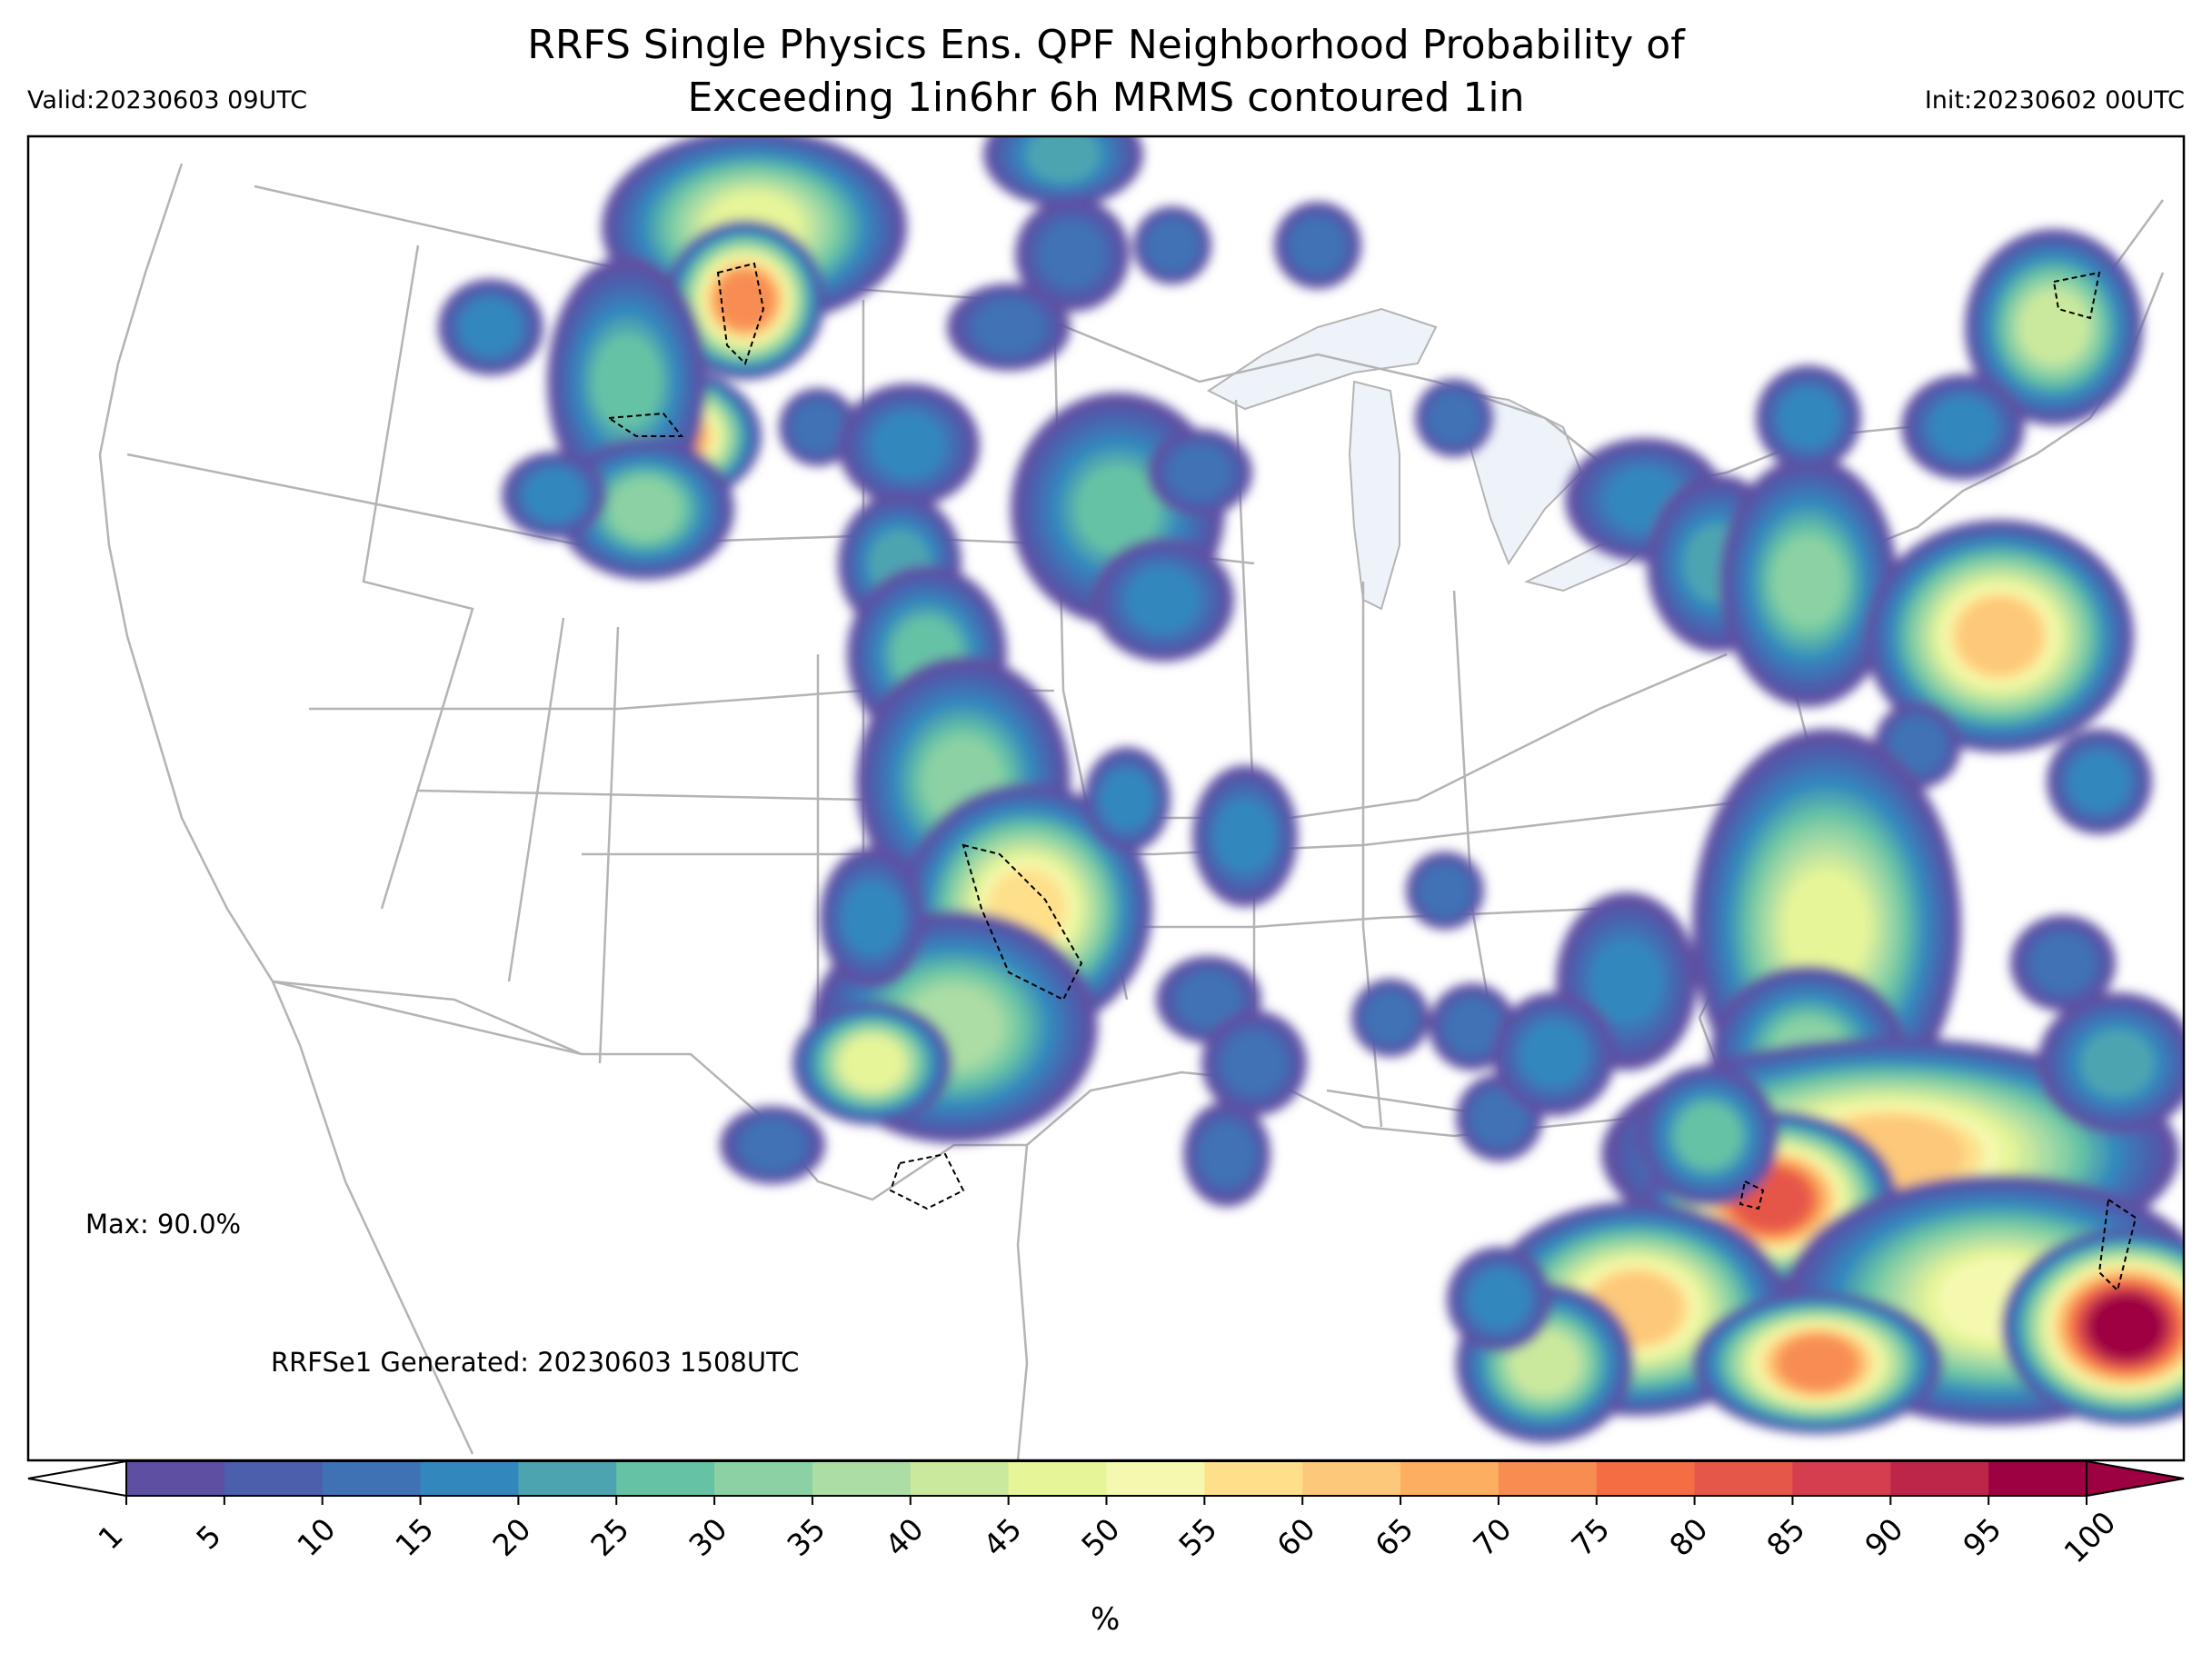  What do you see at coordinates (1023, 922) in the screenshot?
I see `mrms-contour-oklahoma` at bounding box center [1023, 922].